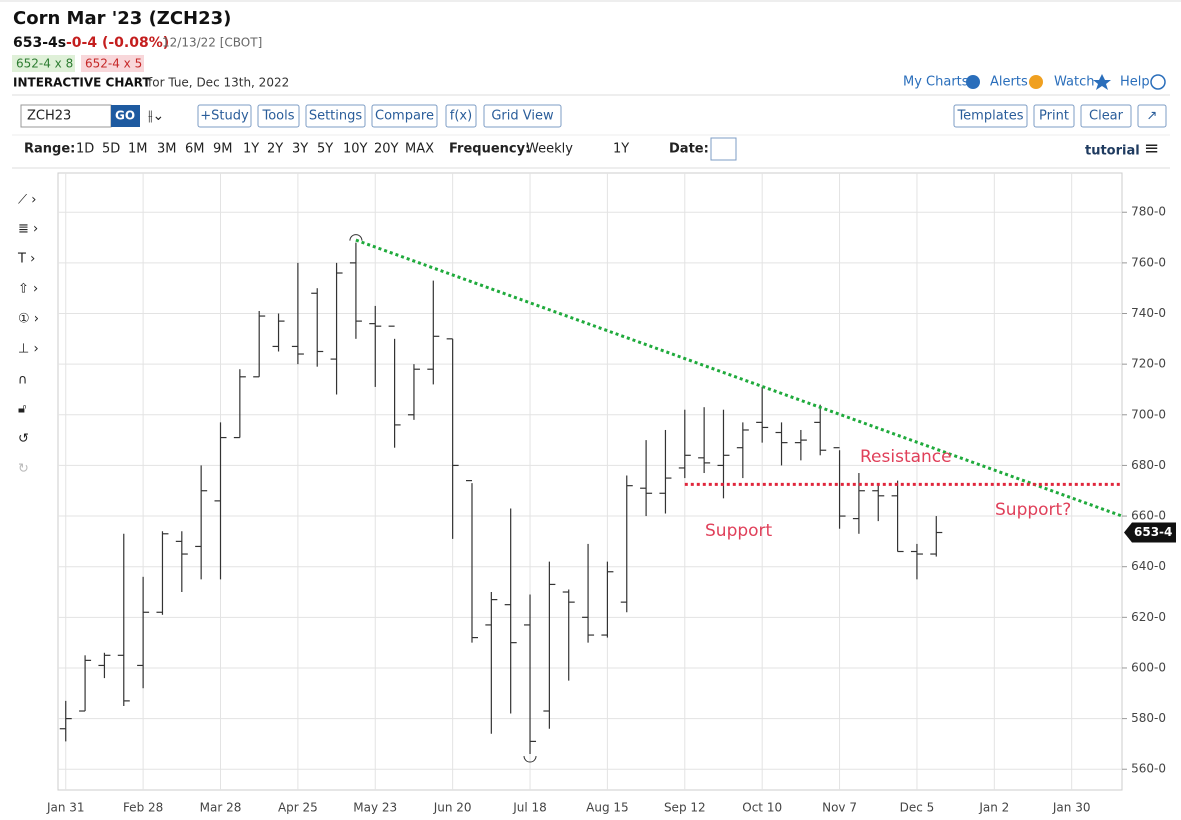 The image size is (1181, 820). I want to click on button: Clear, so click(1106, 116).